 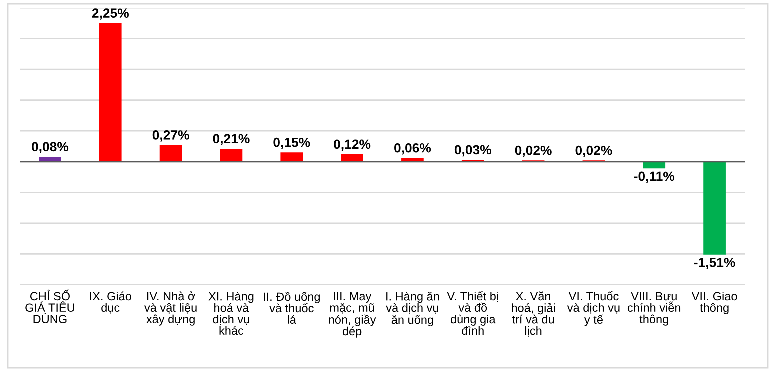 I want to click on x-tick-label: V. Thiết bị và đồ dùng gia đình, so click(x=472, y=313).